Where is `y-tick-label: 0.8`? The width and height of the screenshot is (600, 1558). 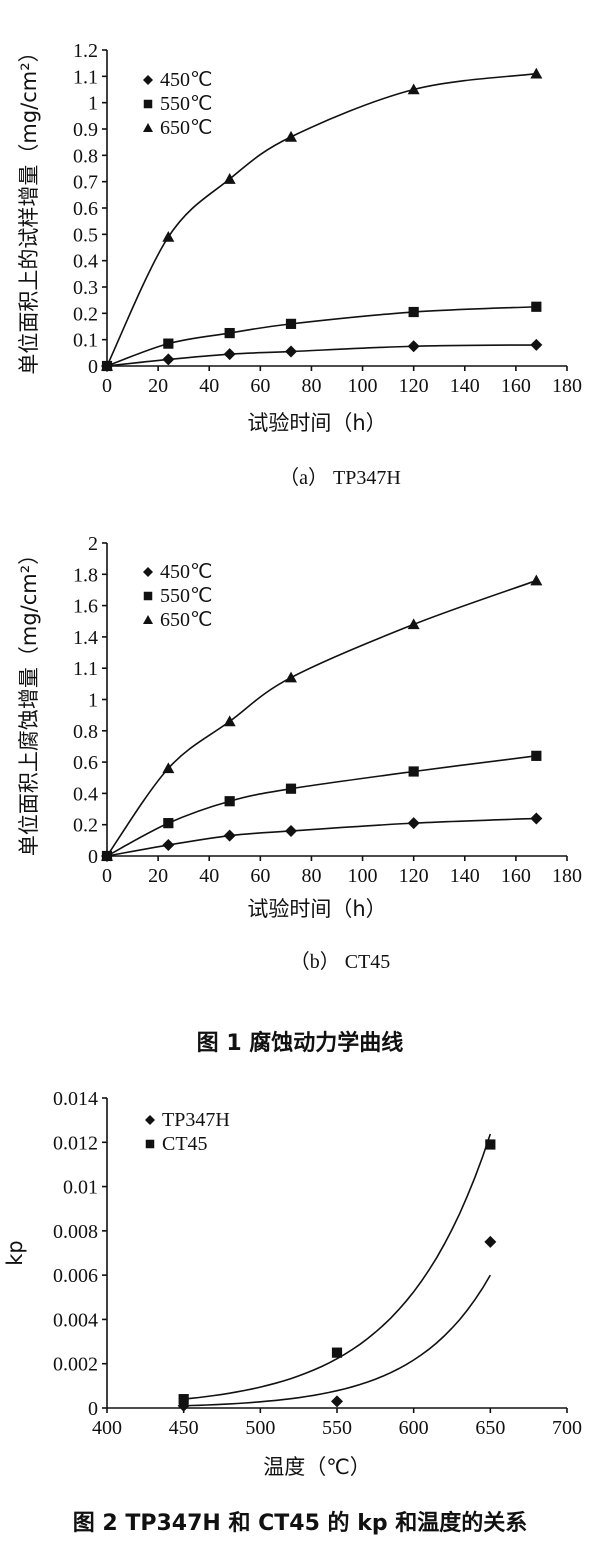 y-tick-label: 0.8 is located at coordinates (85, 732).